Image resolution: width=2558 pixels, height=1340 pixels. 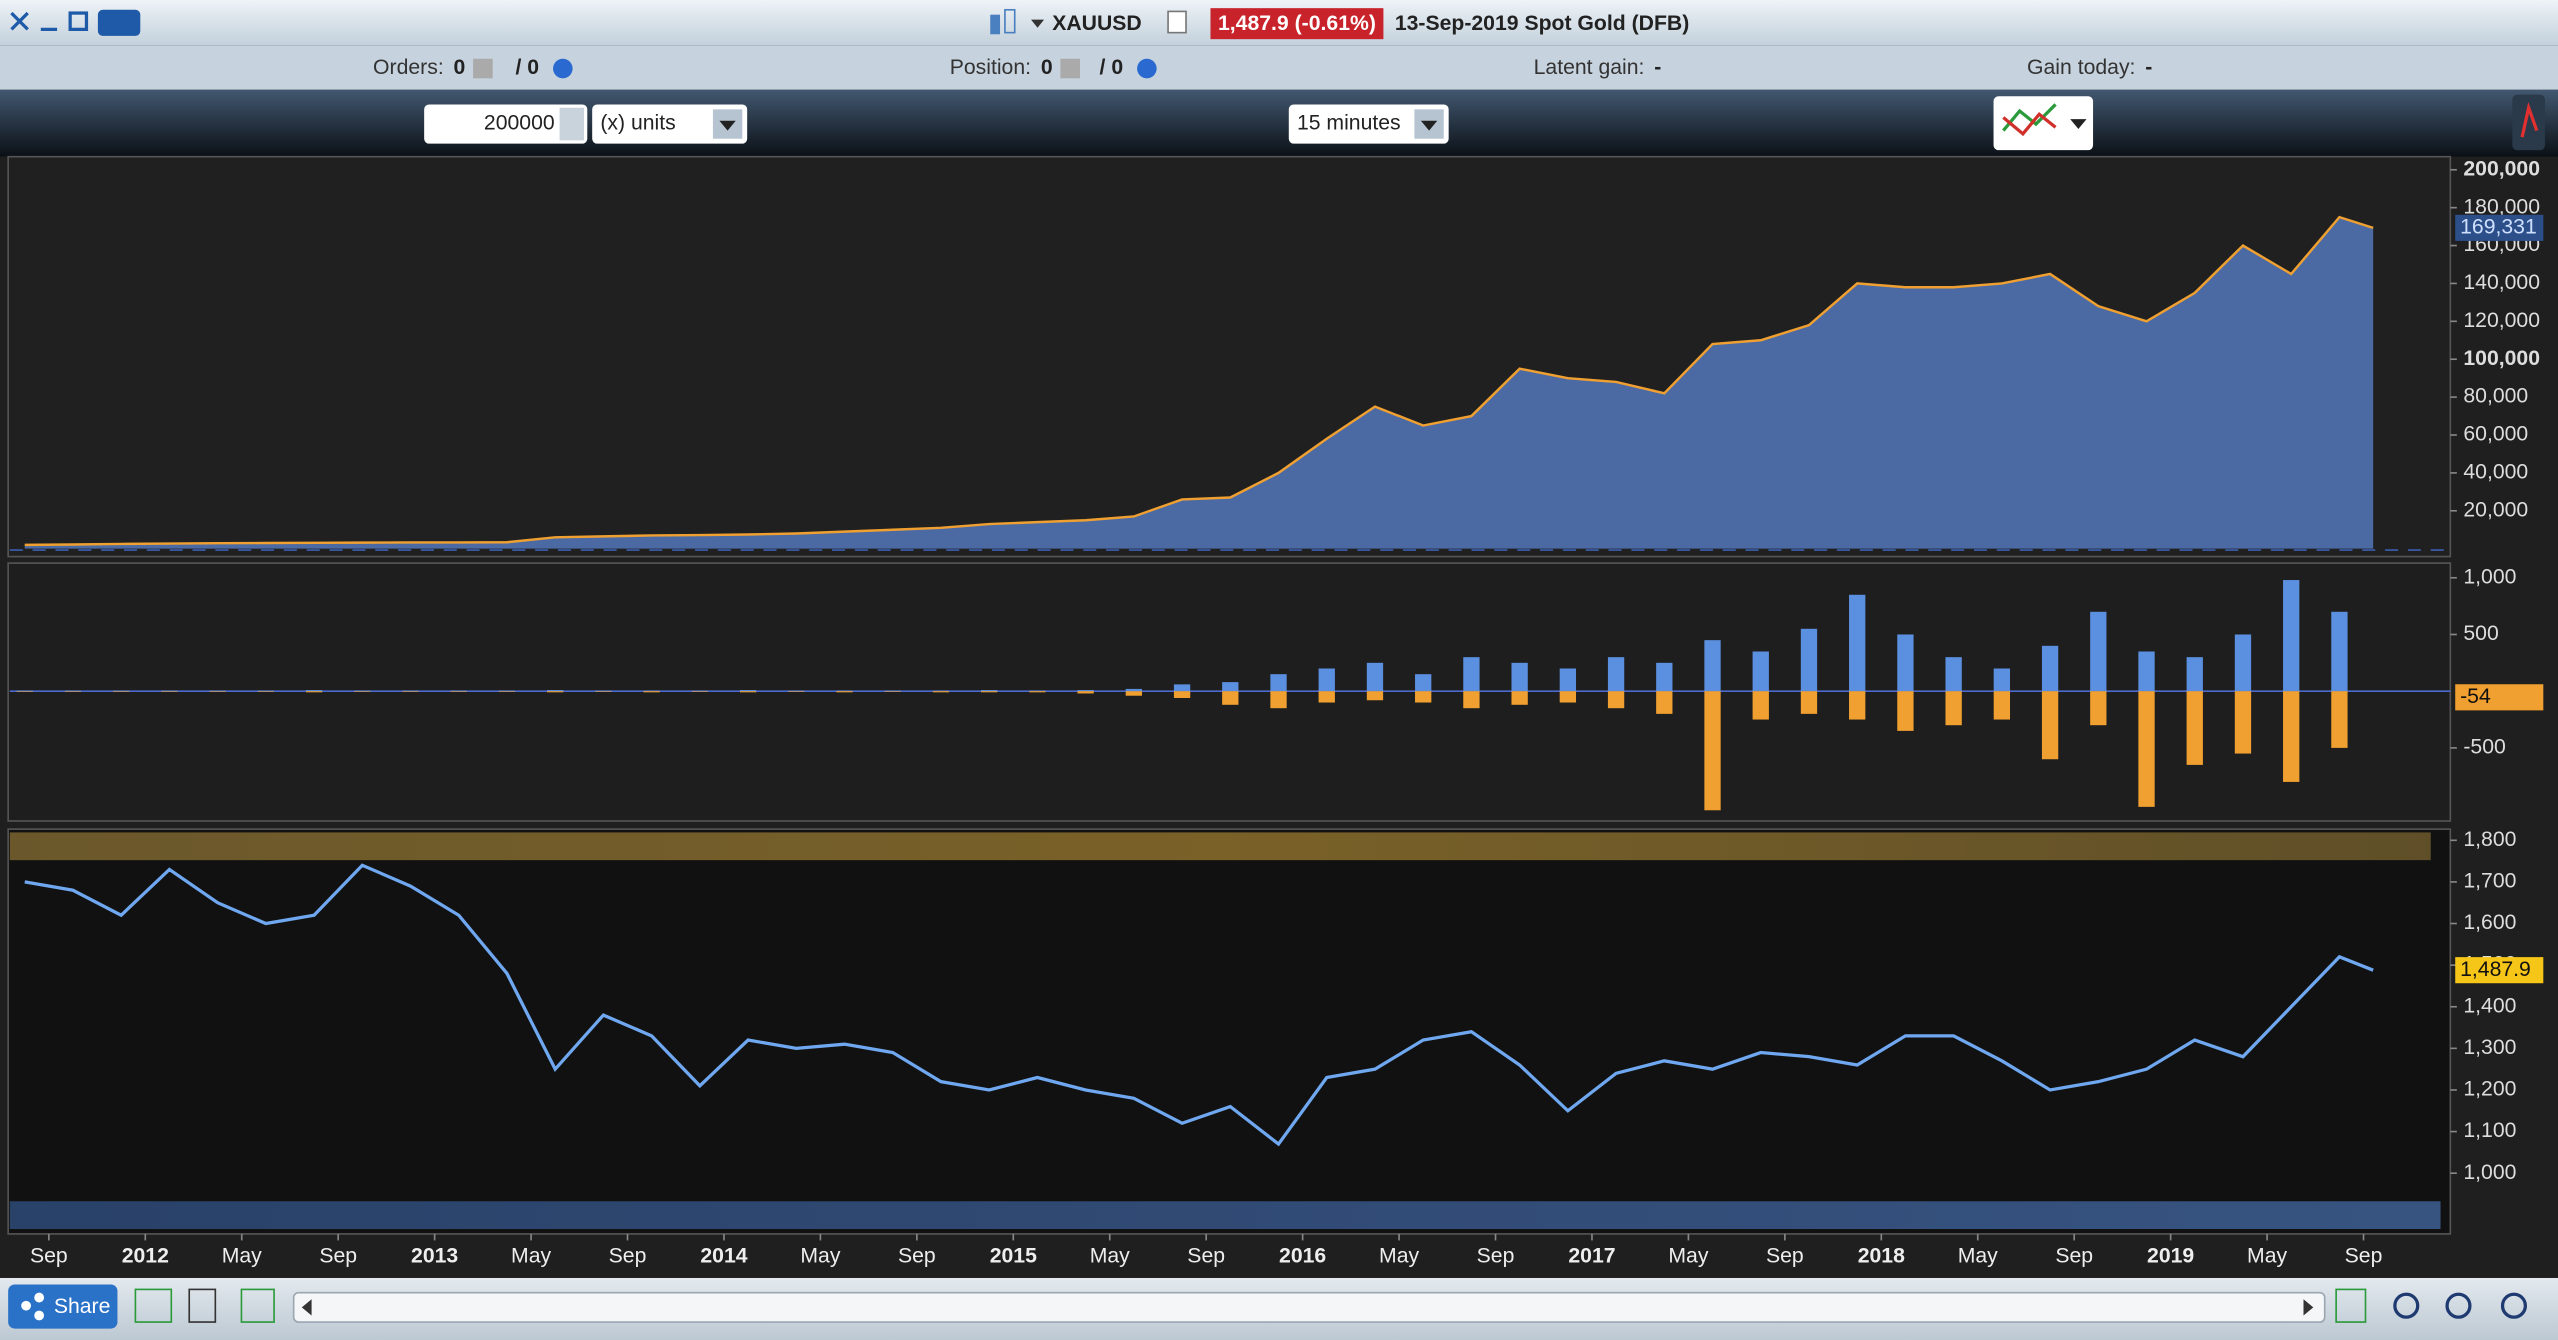 I want to click on y-tick-label: 1,200, so click(x=2489, y=1089).